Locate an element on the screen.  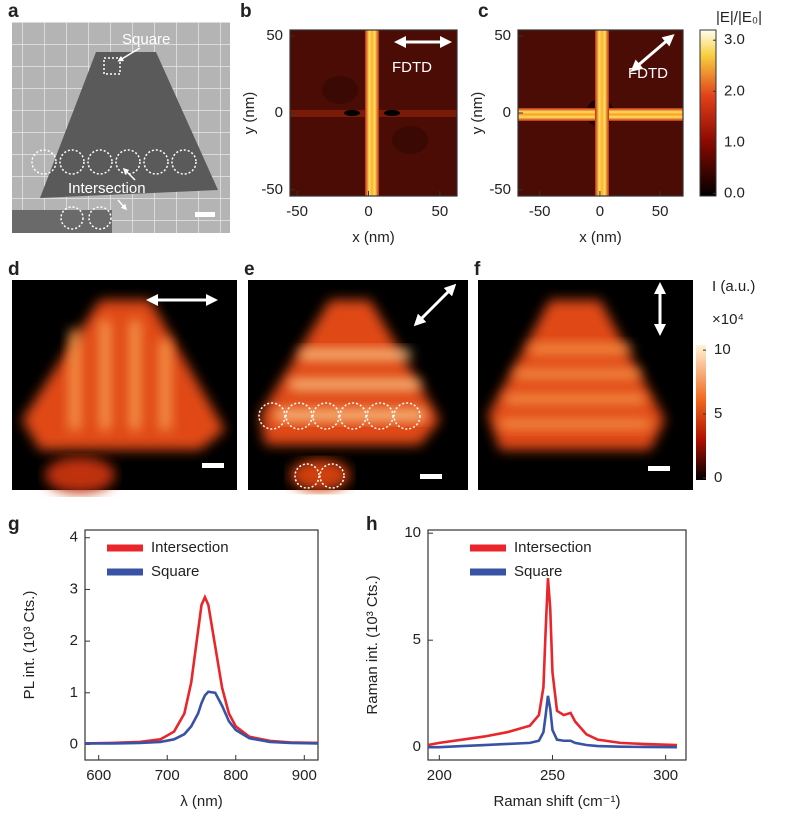
colorbar-tick-label: 0.0 is located at coordinates (734, 192).